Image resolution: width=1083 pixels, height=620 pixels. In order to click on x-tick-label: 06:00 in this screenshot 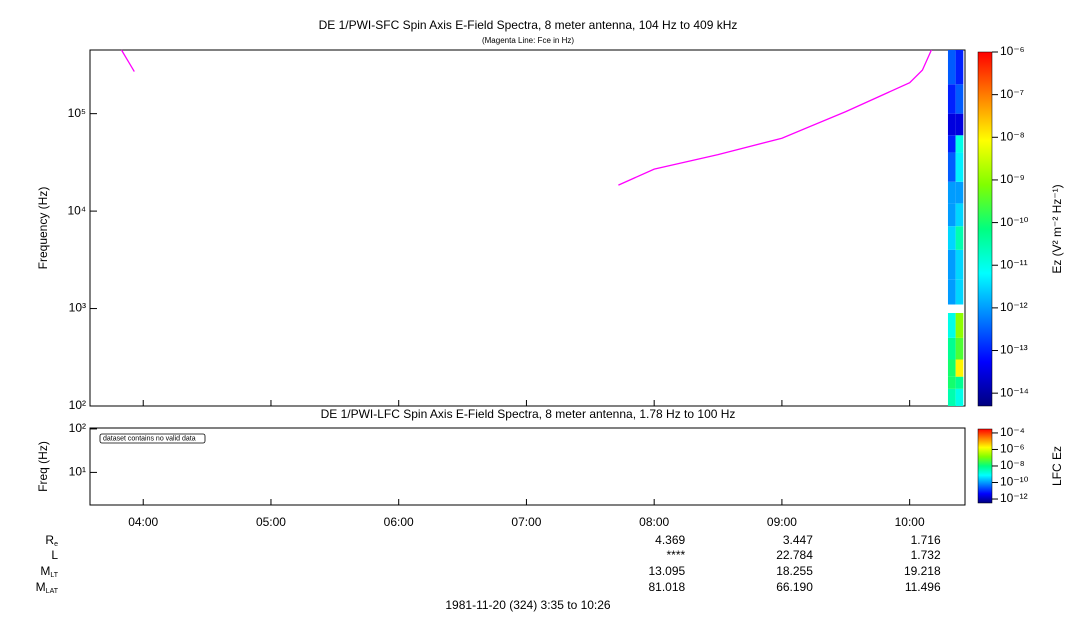, I will do `click(399, 522)`.